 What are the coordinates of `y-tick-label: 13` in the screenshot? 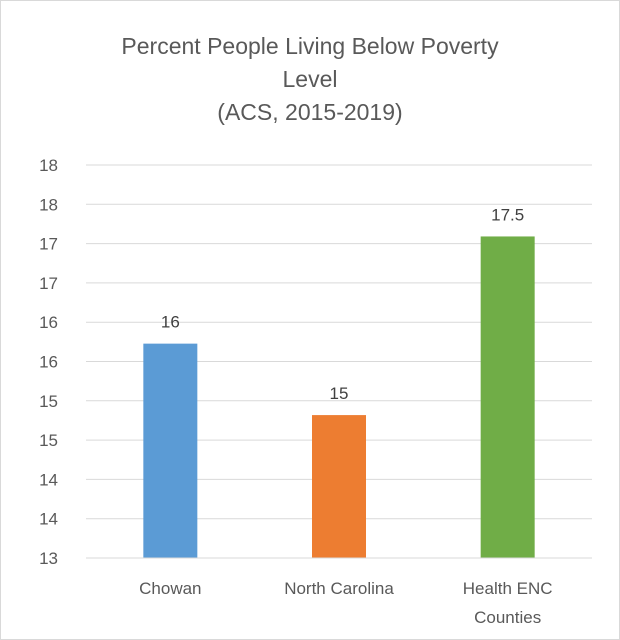 It's located at (48, 558).